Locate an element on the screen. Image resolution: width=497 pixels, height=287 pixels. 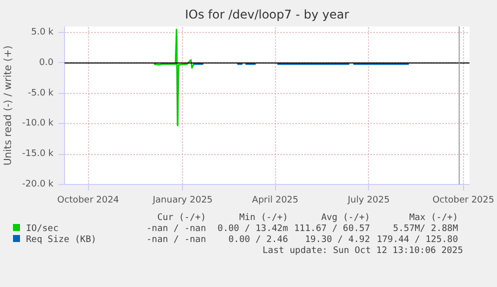
text: Cur (-/+) is located at coordinates (181, 218).